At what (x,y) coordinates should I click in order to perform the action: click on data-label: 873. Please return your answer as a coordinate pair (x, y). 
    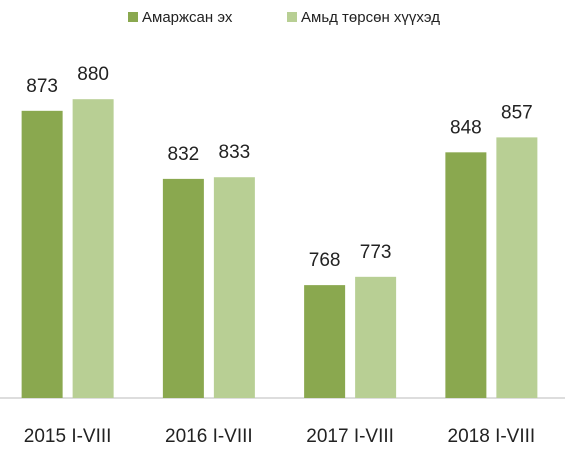
    Looking at the image, I should click on (42, 86).